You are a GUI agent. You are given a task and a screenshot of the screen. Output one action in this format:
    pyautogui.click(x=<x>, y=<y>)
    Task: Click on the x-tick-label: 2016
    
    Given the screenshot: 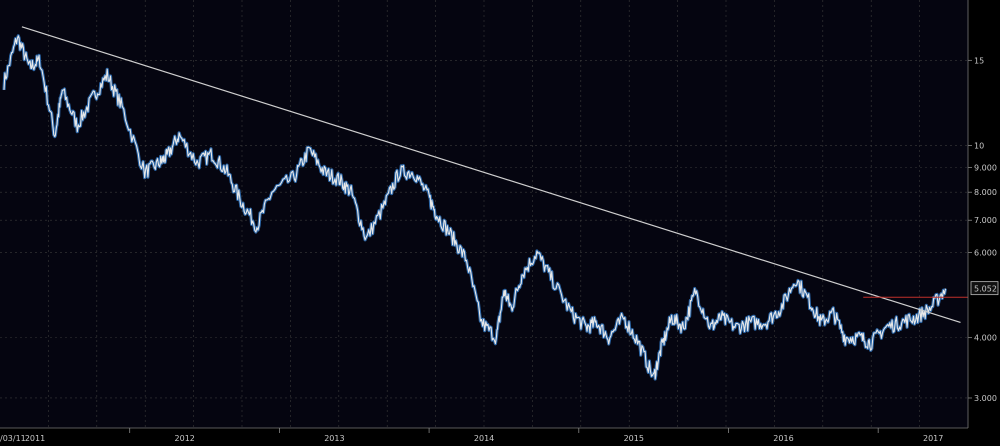 What is the action you would take?
    pyautogui.click(x=783, y=438)
    